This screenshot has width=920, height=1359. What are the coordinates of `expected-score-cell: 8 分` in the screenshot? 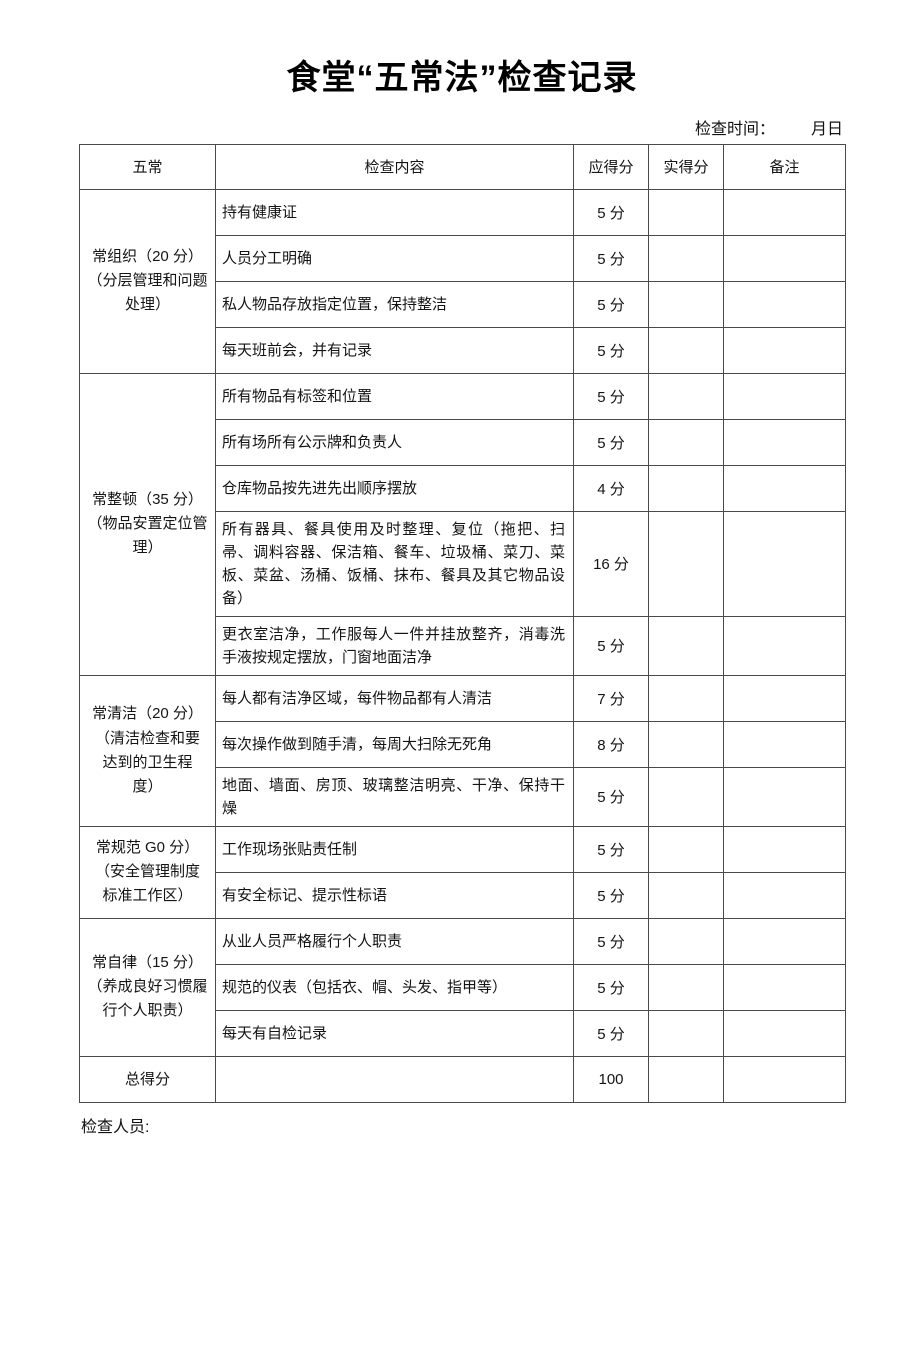 It's located at (611, 744).